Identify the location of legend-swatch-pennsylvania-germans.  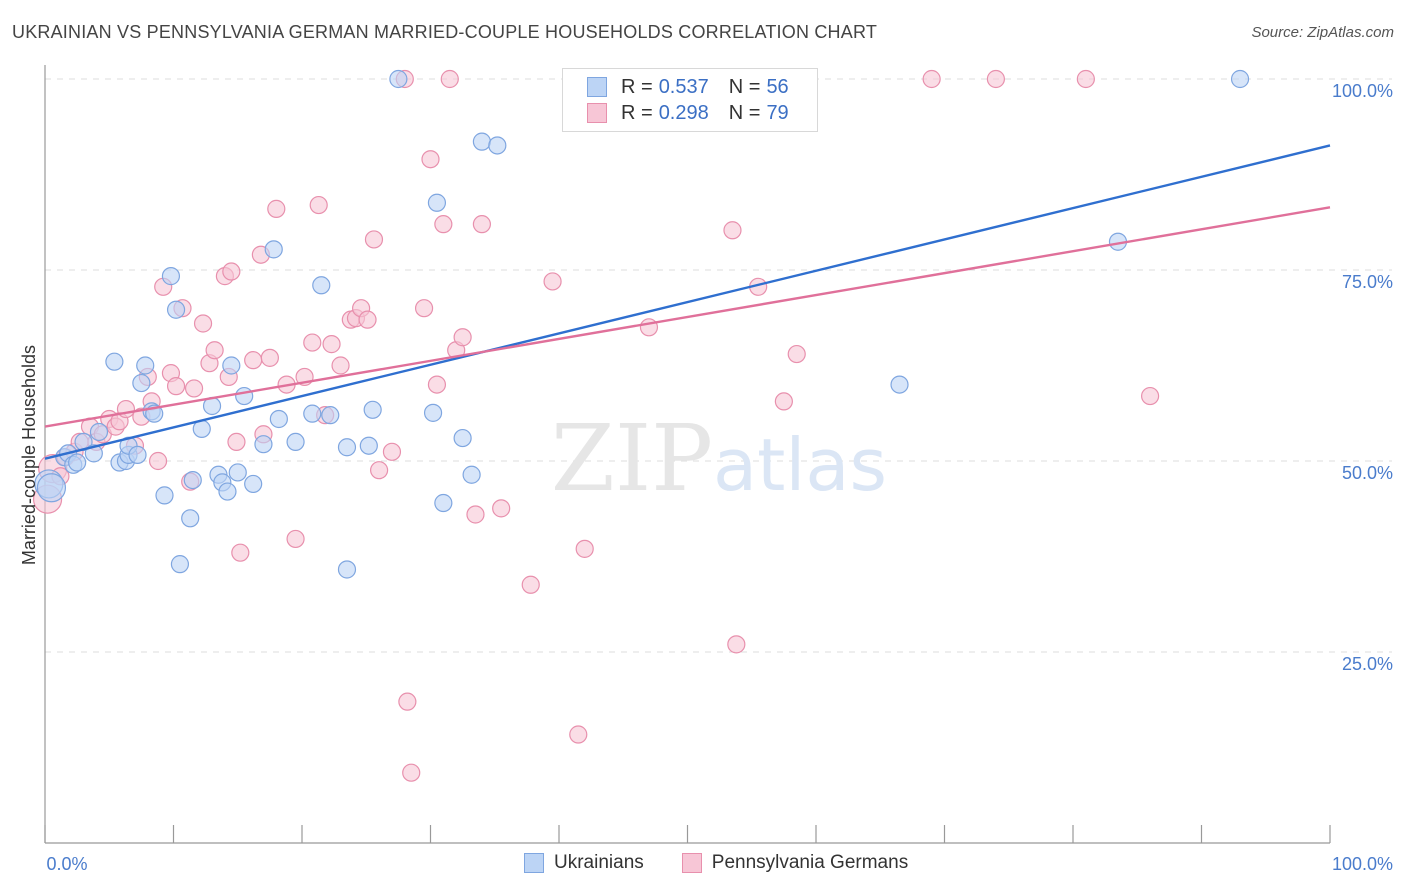
(691, 863).